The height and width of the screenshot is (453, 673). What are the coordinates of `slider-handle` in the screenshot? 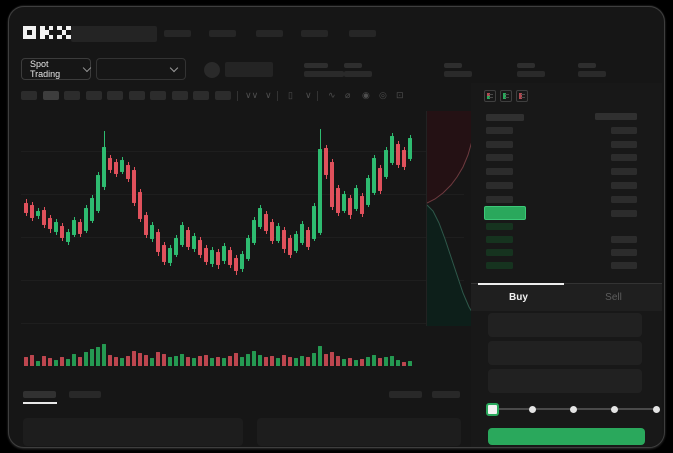 It's located at (492, 409).